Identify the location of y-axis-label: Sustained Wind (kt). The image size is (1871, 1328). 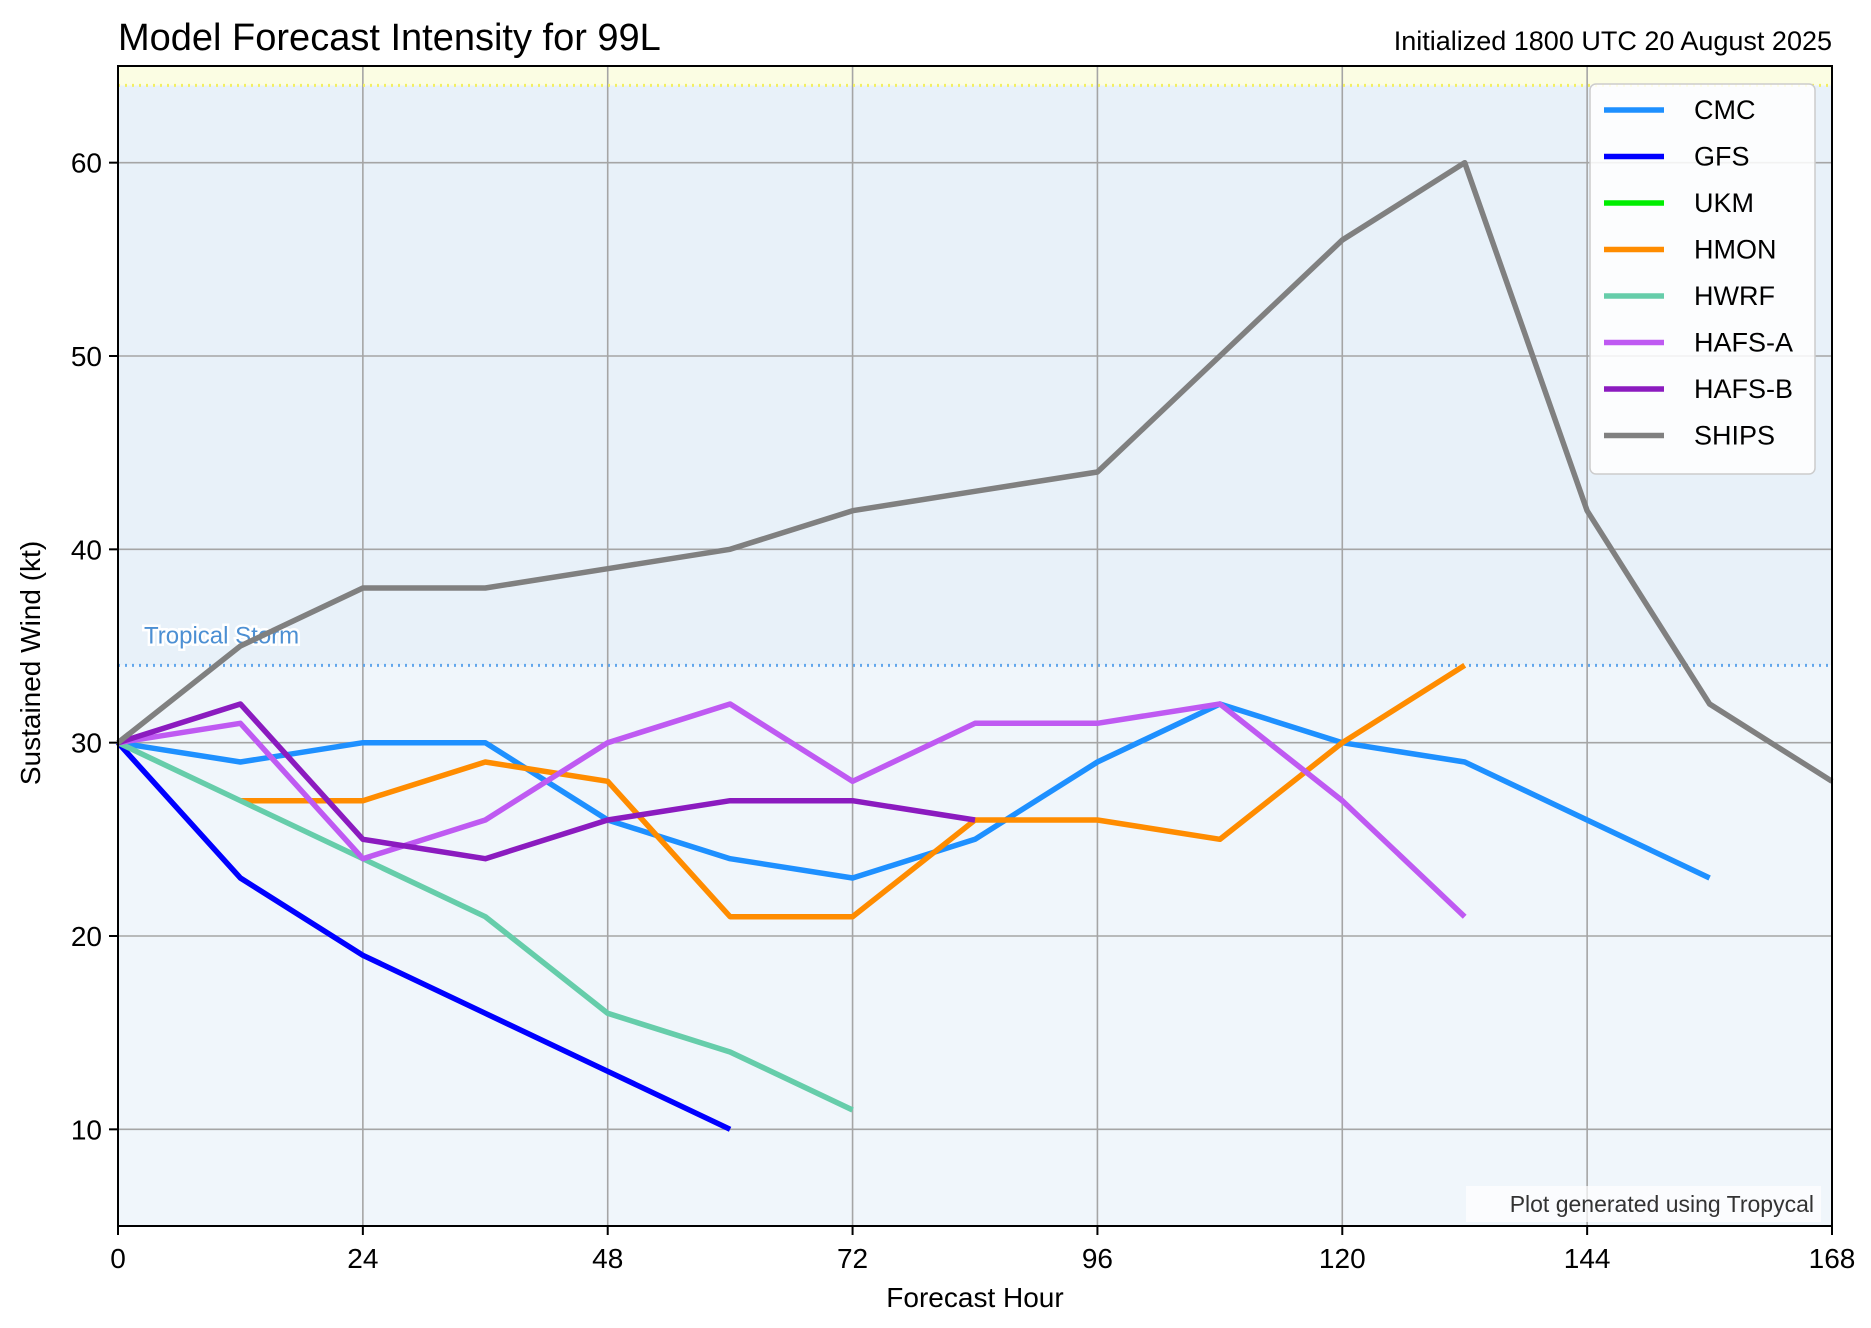
(30, 663).